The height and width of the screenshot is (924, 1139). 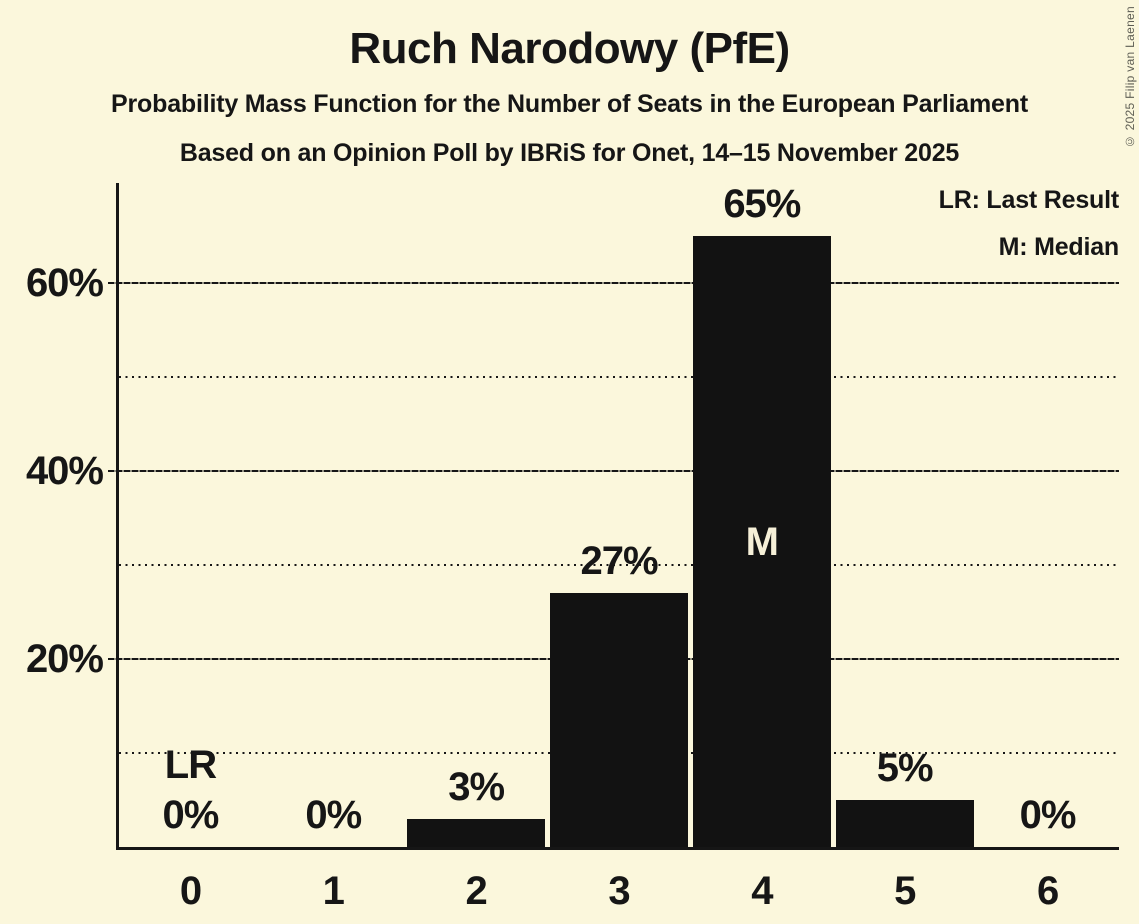 I want to click on x-tick-label: 0, so click(x=190, y=891).